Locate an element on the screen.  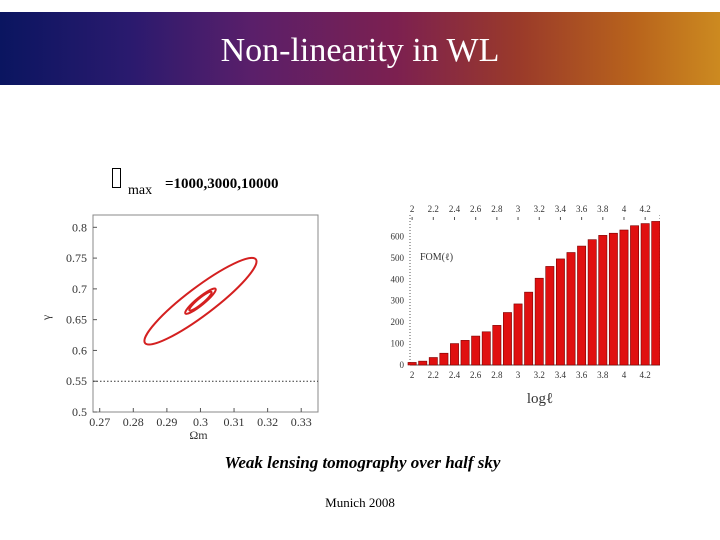
x-tick-label: 3 is located at coordinates (518, 375).